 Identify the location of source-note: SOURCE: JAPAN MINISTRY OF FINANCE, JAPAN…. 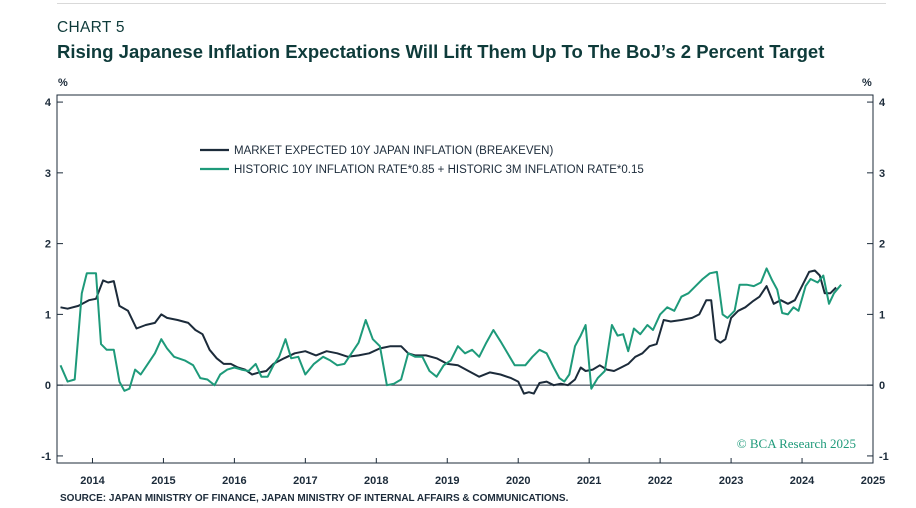
(314, 498).